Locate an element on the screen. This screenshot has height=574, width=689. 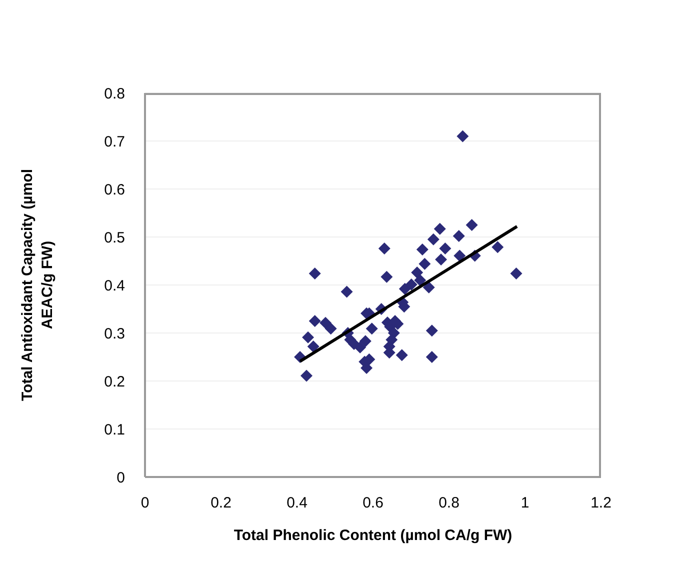
x-tick-label: 1 is located at coordinates (525, 503).